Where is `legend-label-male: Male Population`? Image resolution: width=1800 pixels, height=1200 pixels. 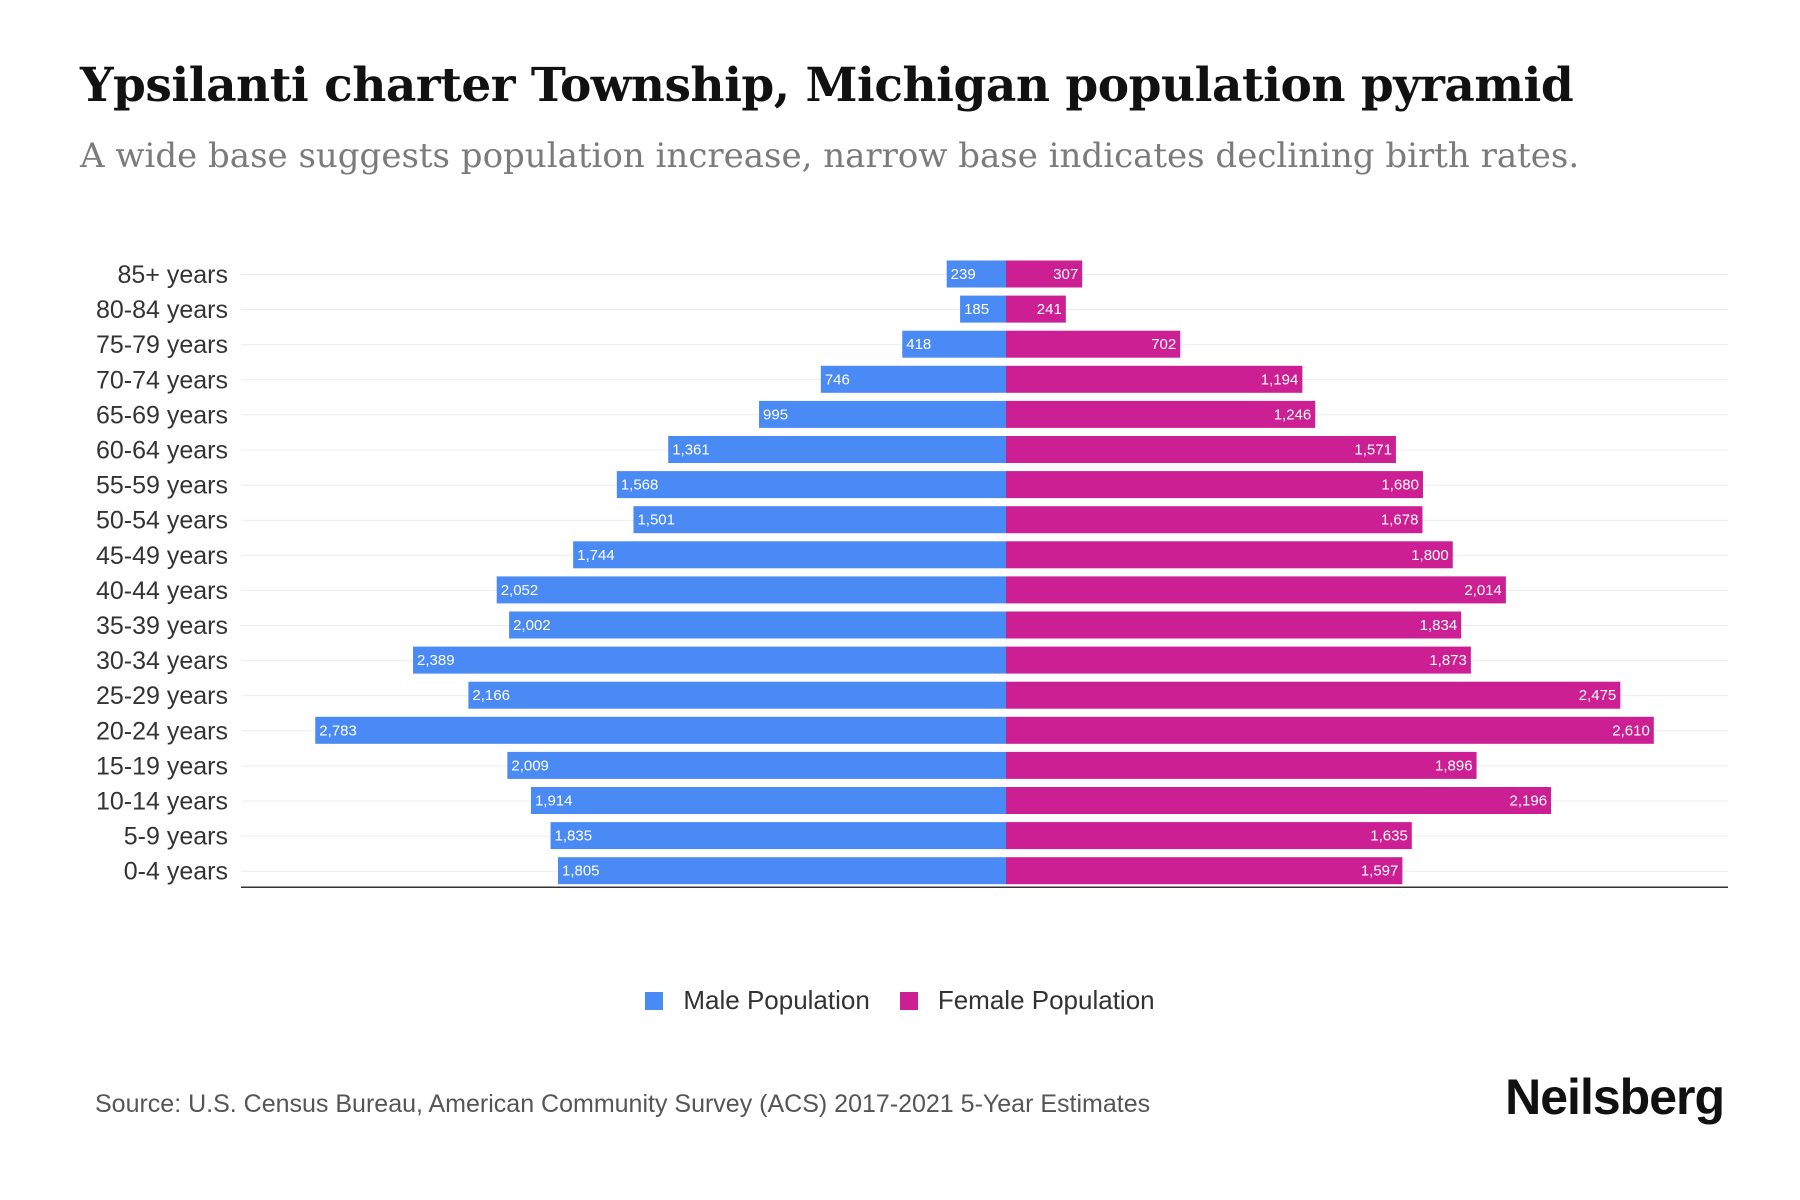
legend-label-male: Male Population is located at coordinates (776, 1000).